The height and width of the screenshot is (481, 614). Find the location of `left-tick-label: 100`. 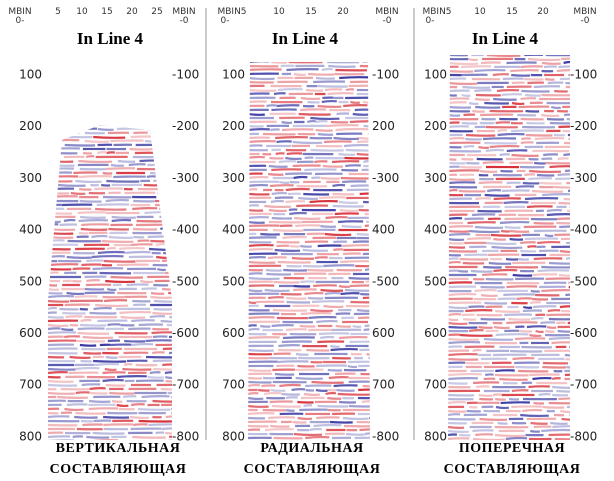

left-tick-label: 100 is located at coordinates (435, 75).